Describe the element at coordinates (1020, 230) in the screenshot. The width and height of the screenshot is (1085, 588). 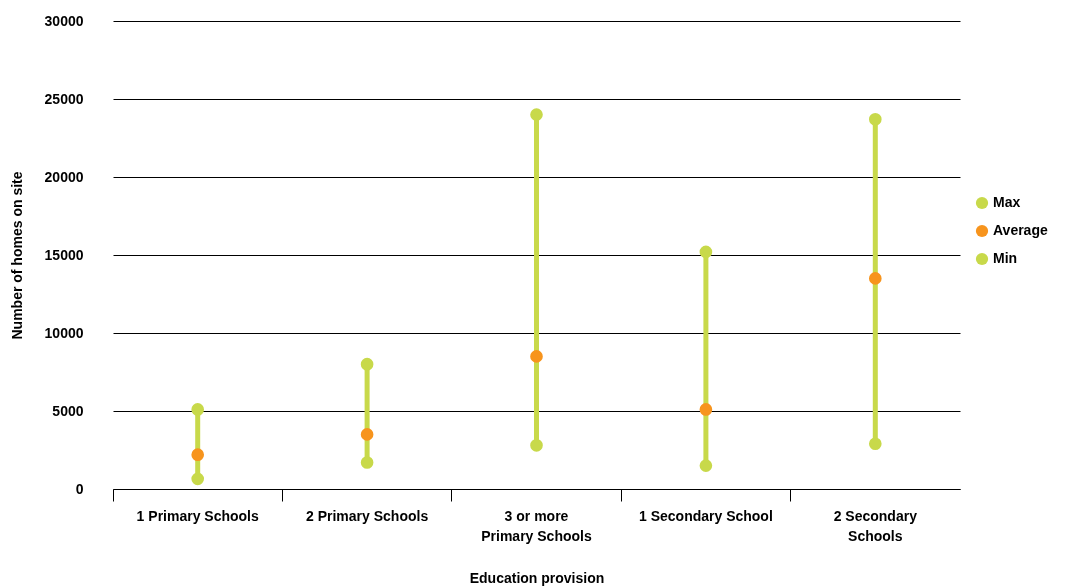
I see `legend-label: Average` at that location.